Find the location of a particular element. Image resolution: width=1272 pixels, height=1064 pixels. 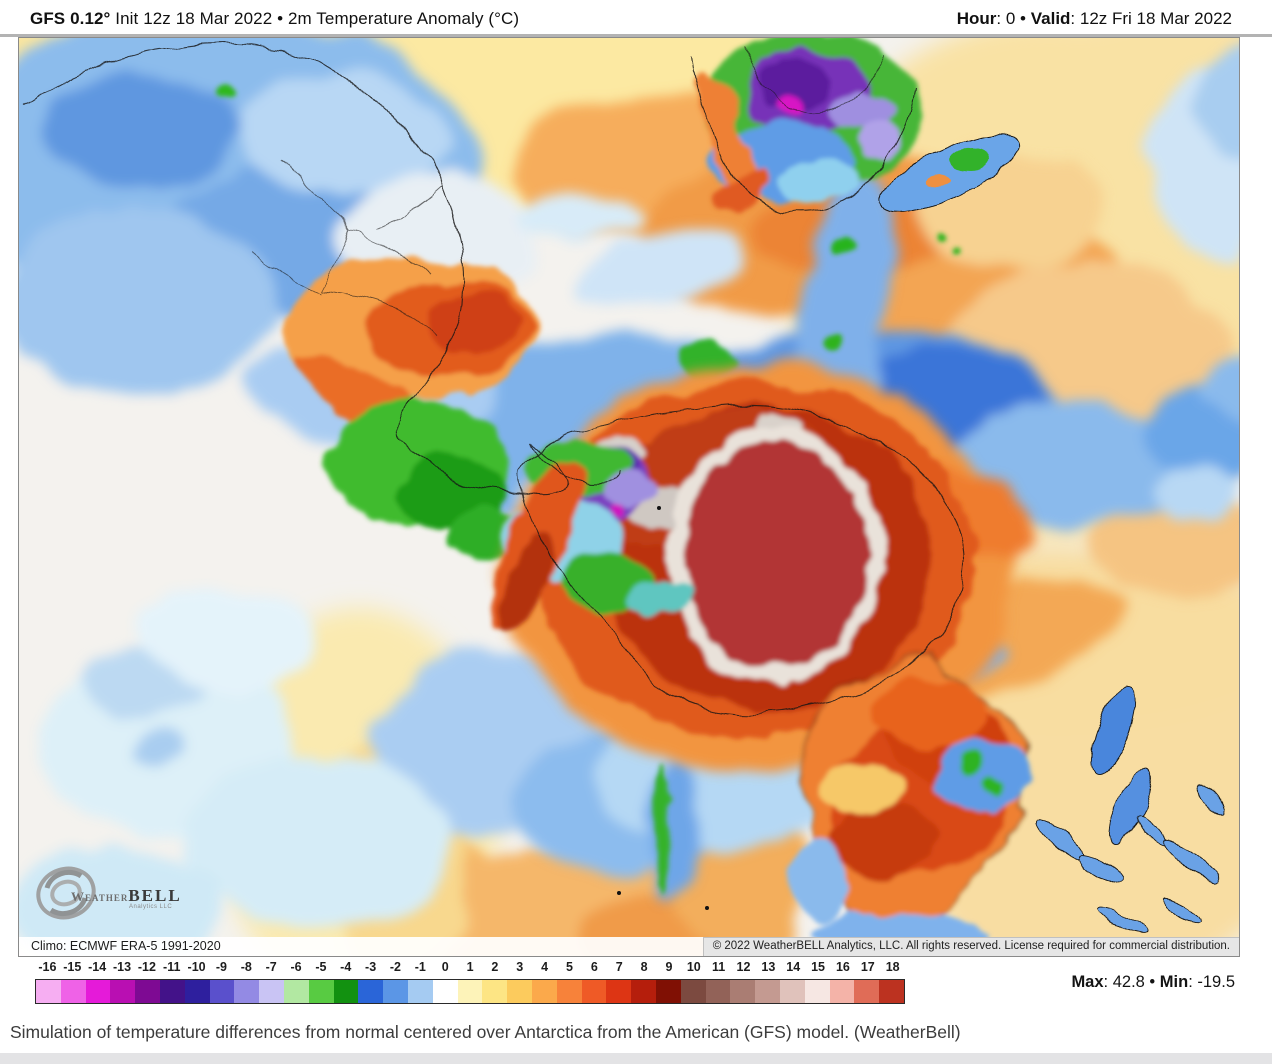

logo-weather-text: Weather is located at coordinates (100, 896).